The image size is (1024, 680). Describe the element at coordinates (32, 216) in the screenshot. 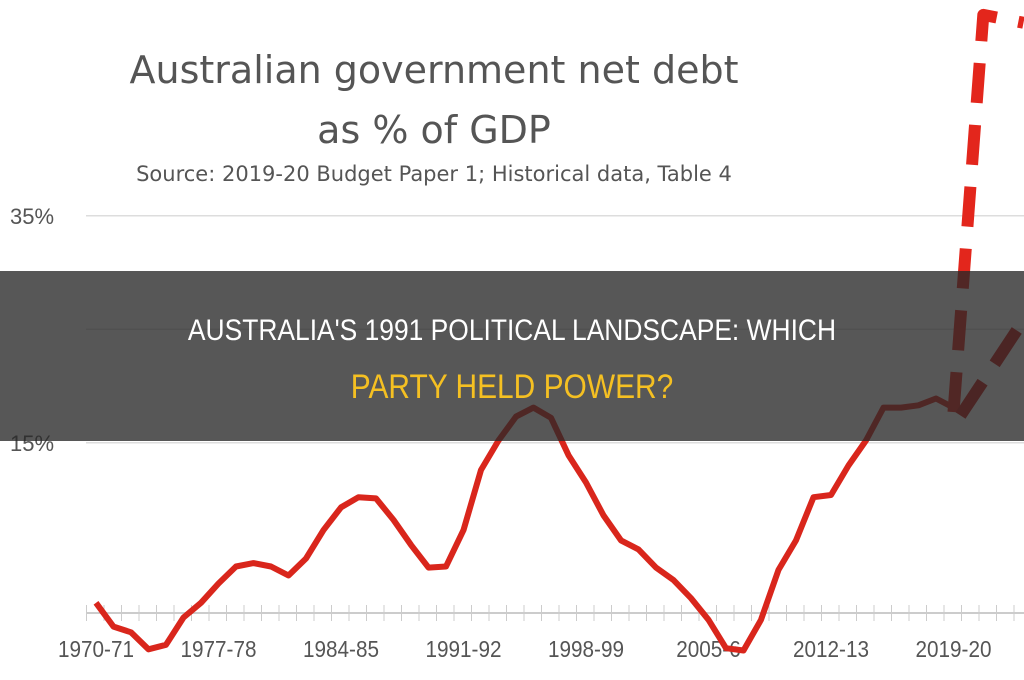

I see `y-tick-label: 35%` at that location.